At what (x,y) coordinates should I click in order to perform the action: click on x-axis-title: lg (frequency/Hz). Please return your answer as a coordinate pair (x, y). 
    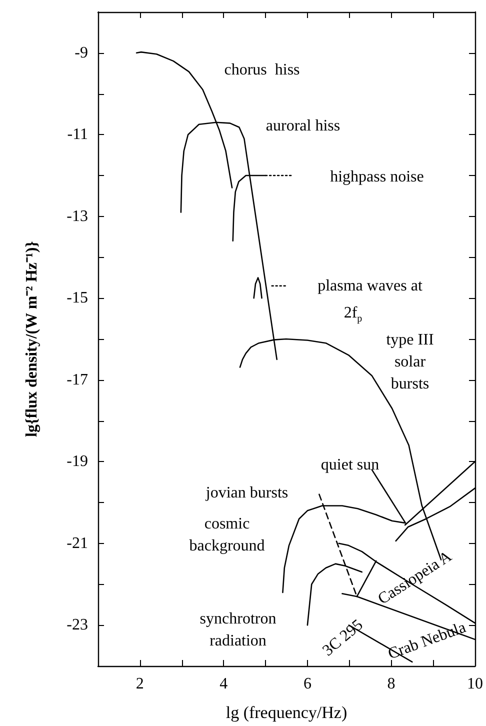
    Looking at the image, I should click on (287, 712).